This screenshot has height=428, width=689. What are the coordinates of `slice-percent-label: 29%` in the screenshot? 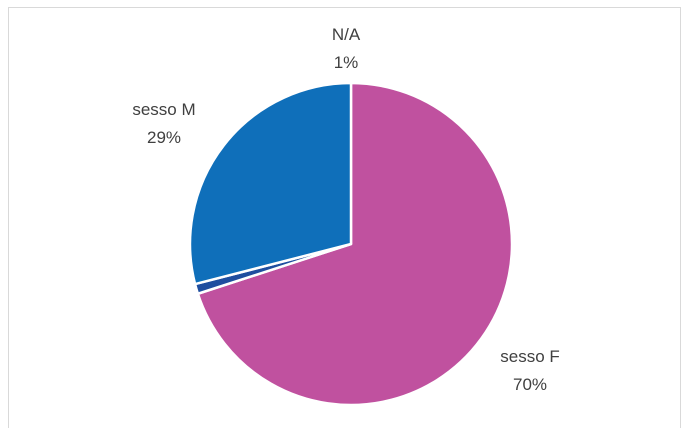 It's located at (164, 137).